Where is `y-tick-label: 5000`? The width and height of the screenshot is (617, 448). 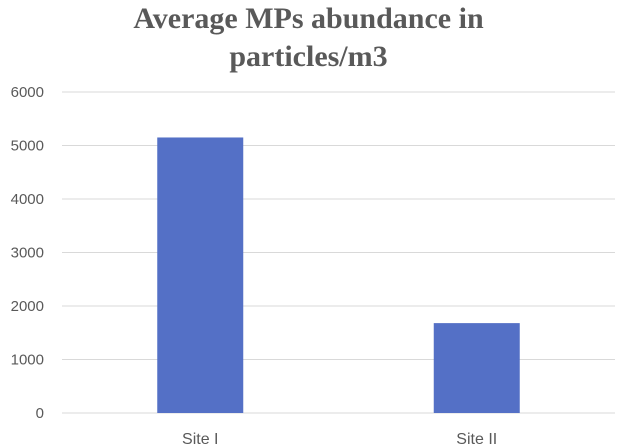
y-tick-label: 5000 is located at coordinates (27, 146).